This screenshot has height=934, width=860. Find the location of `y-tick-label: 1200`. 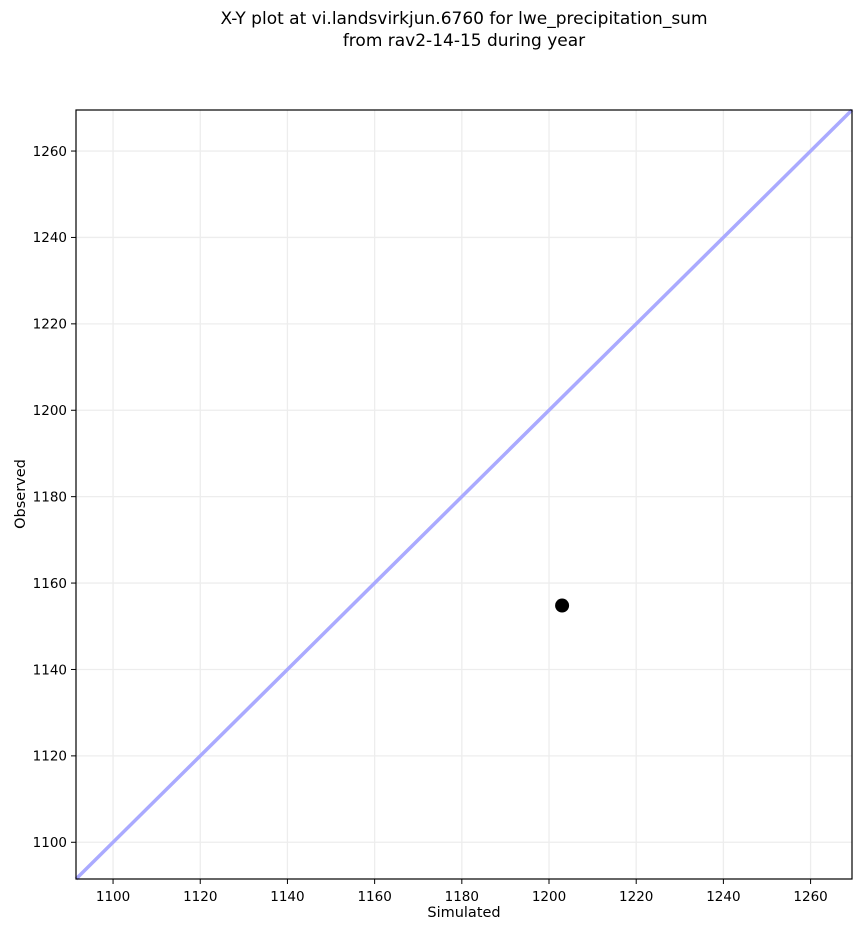

y-tick-label: 1200 is located at coordinates (50, 411).